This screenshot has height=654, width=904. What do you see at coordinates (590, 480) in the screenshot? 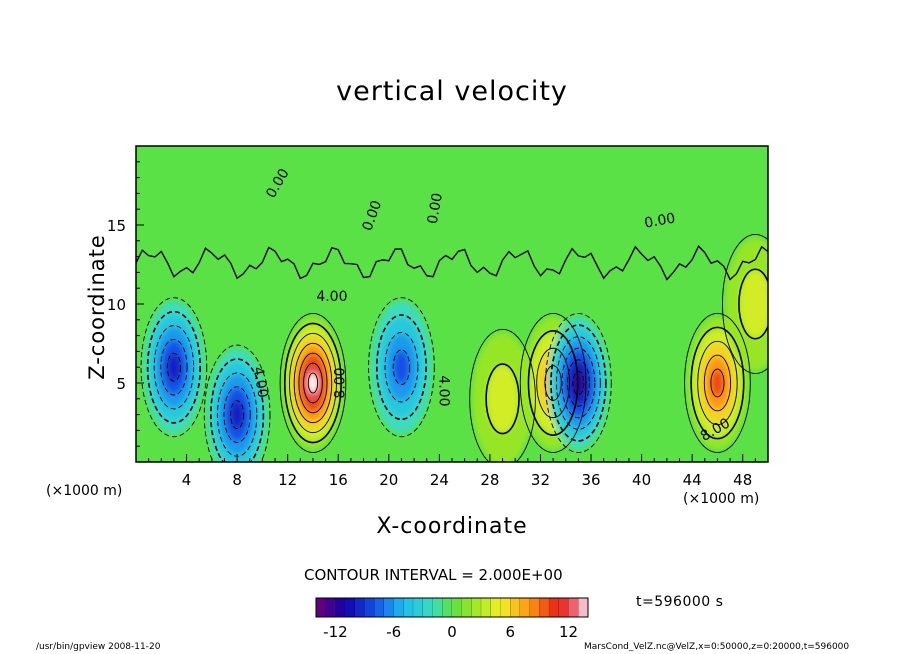
I see `x-tick-label: 36` at bounding box center [590, 480].